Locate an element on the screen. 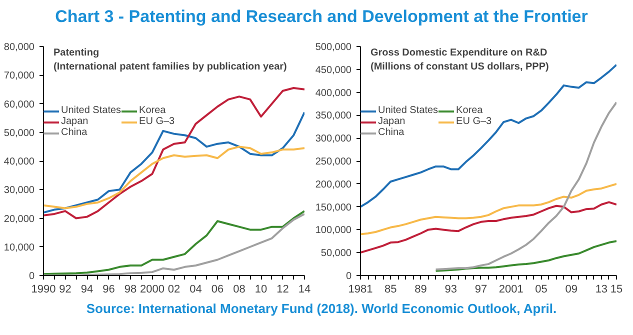 The height and width of the screenshot is (335, 633). x-tick-label: 04 is located at coordinates (196, 290).